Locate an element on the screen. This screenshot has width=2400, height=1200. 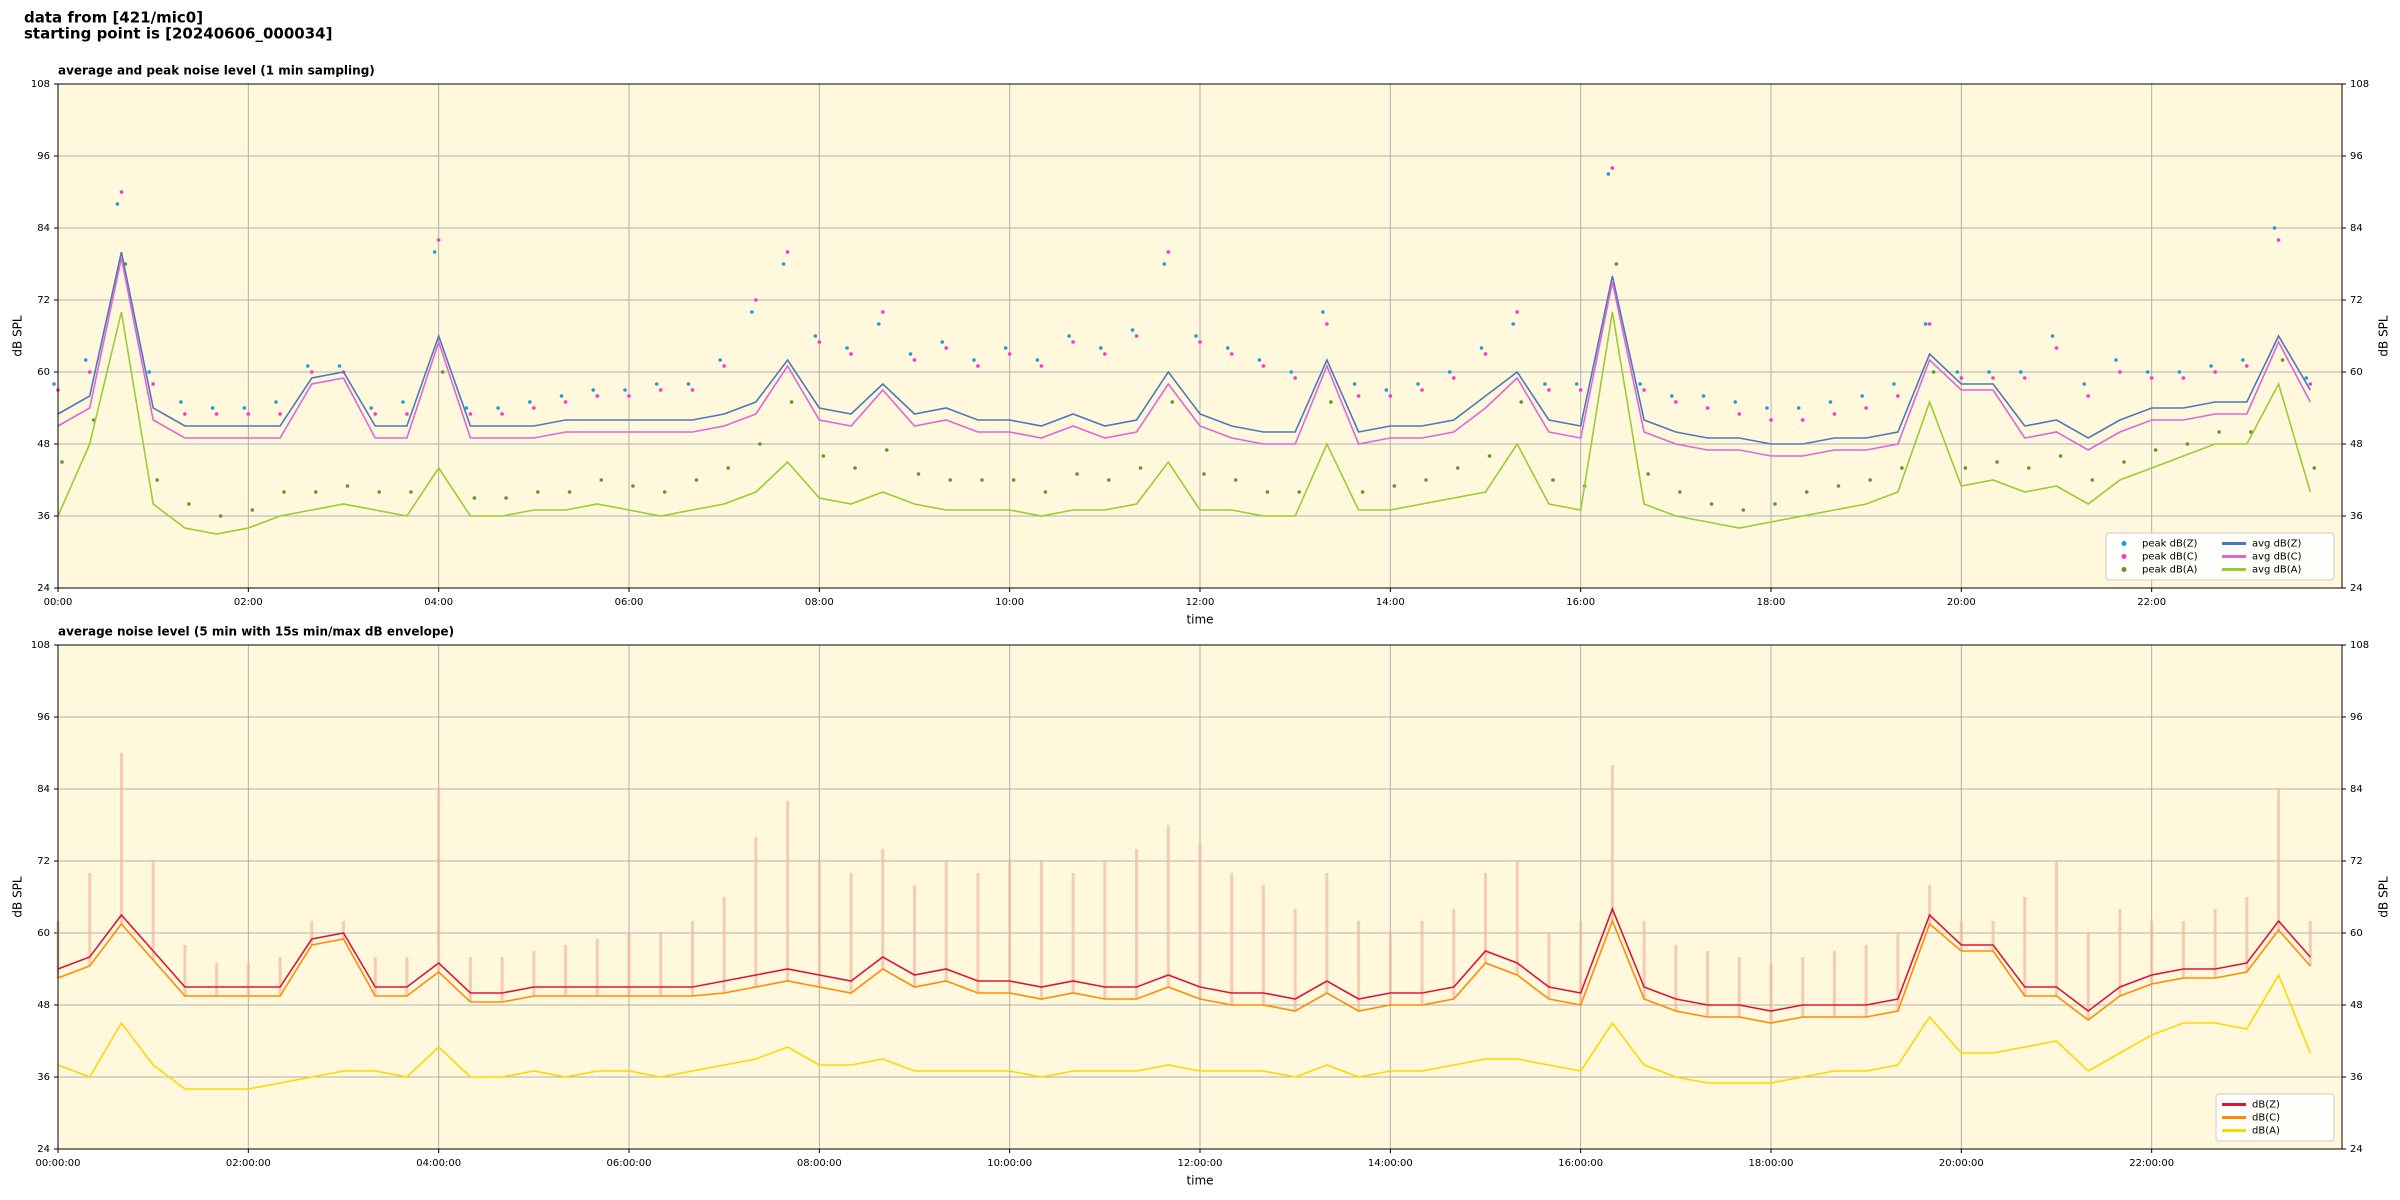
y-tick-label: 84 is located at coordinates (43, 789).